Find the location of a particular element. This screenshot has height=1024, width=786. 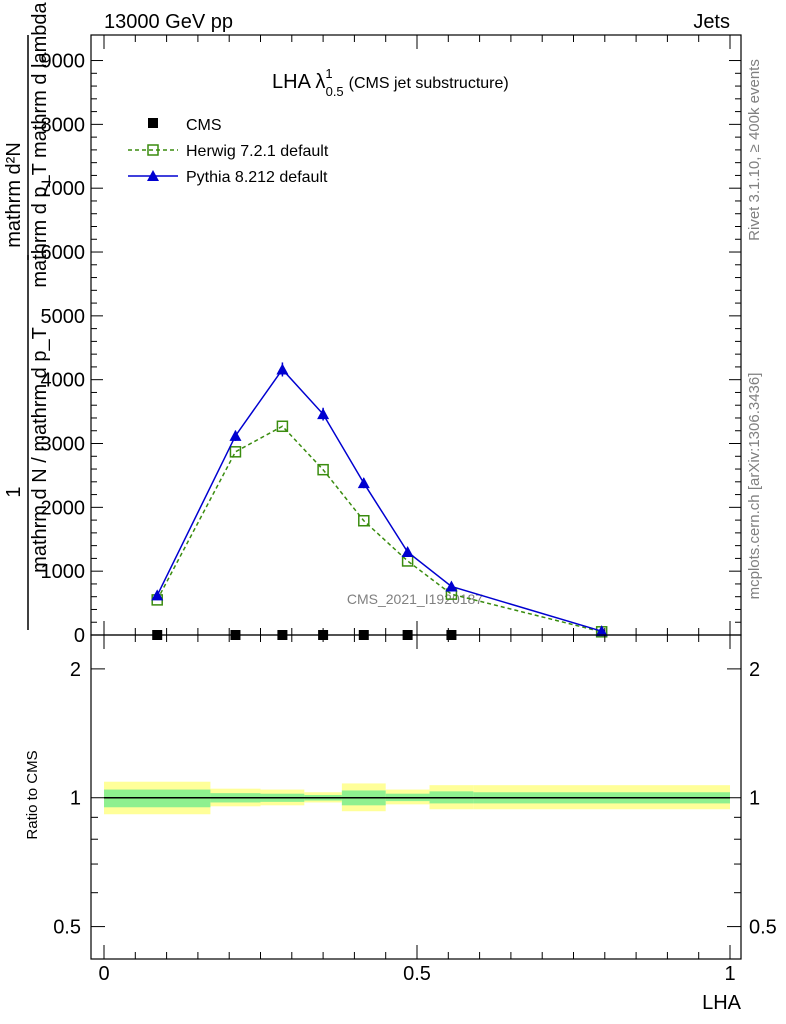

ratio-y-tick-label-right-0: 0.5 is located at coordinates (763, 928).